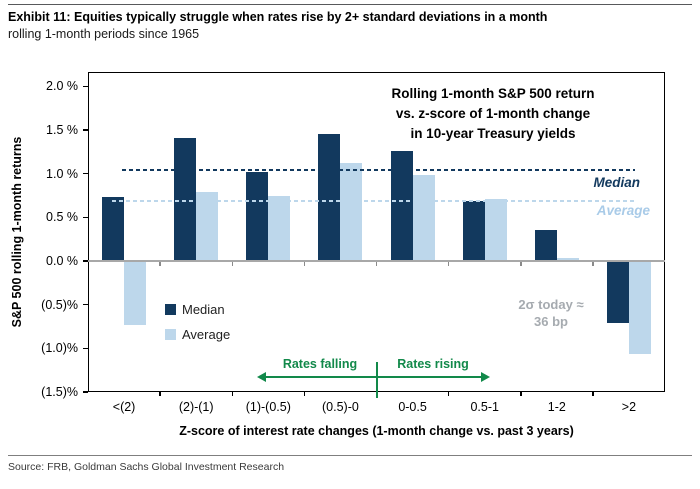  I want to click on y-axis-tick-label: 0.5 %, so click(62, 217).